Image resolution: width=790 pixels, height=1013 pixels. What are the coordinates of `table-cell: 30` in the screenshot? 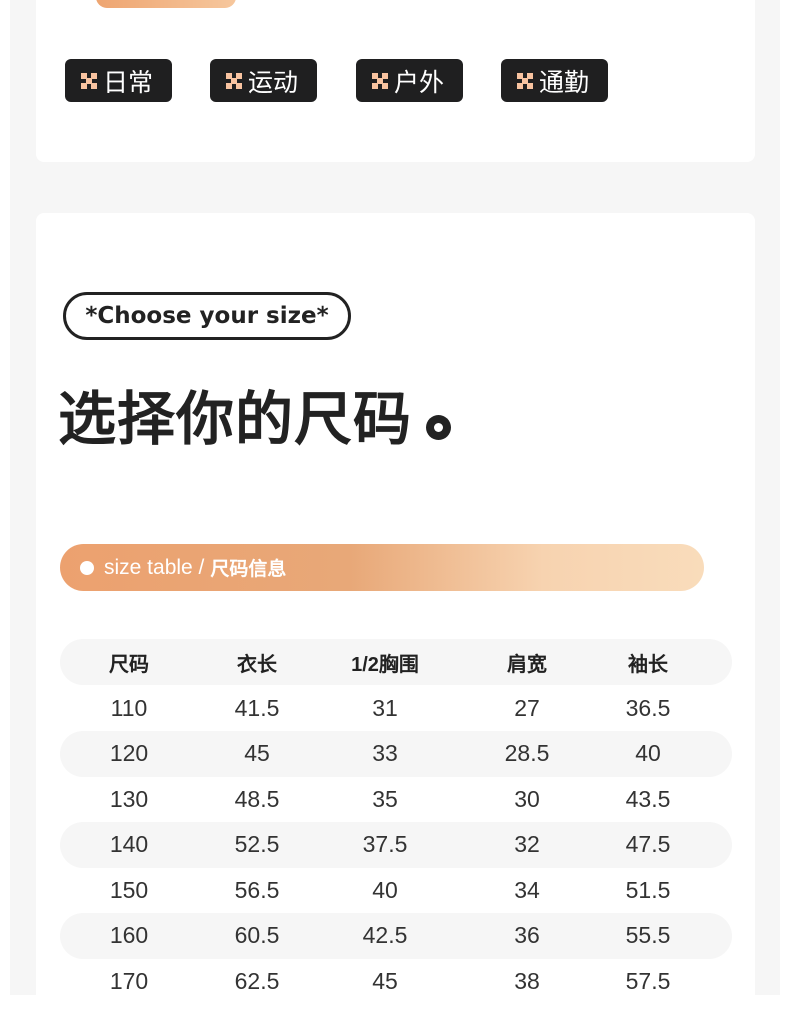 It's located at (527, 798).